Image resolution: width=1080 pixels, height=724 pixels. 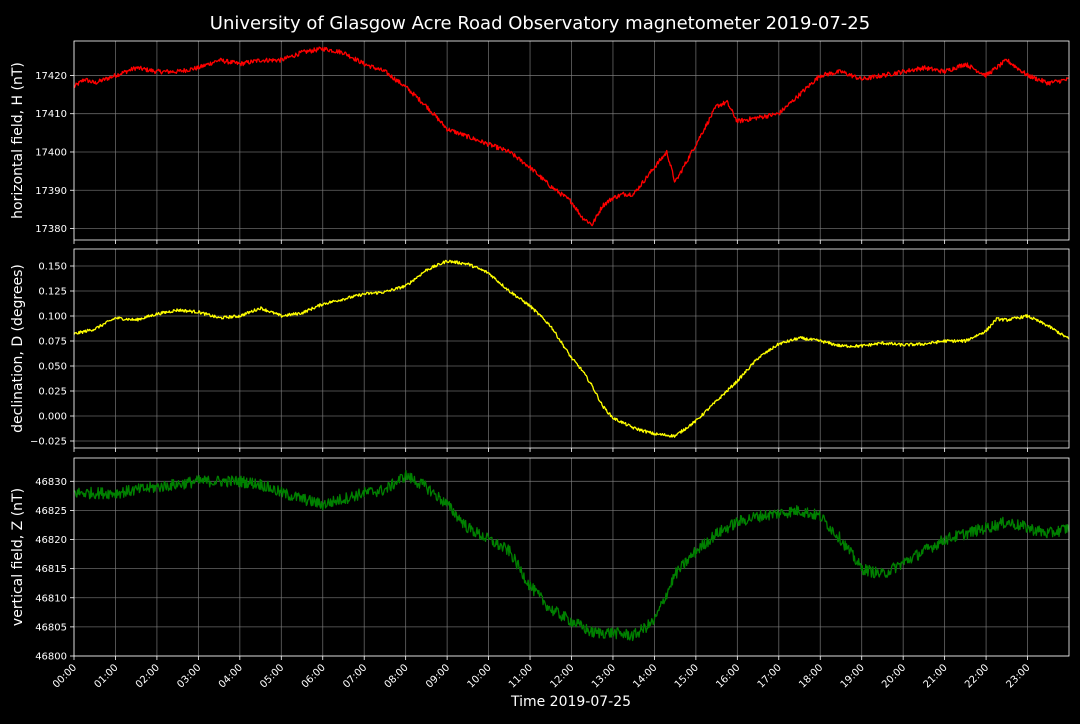 What do you see at coordinates (231, 676) in the screenshot?
I see `x-tick-label: 04:00` at bounding box center [231, 676].